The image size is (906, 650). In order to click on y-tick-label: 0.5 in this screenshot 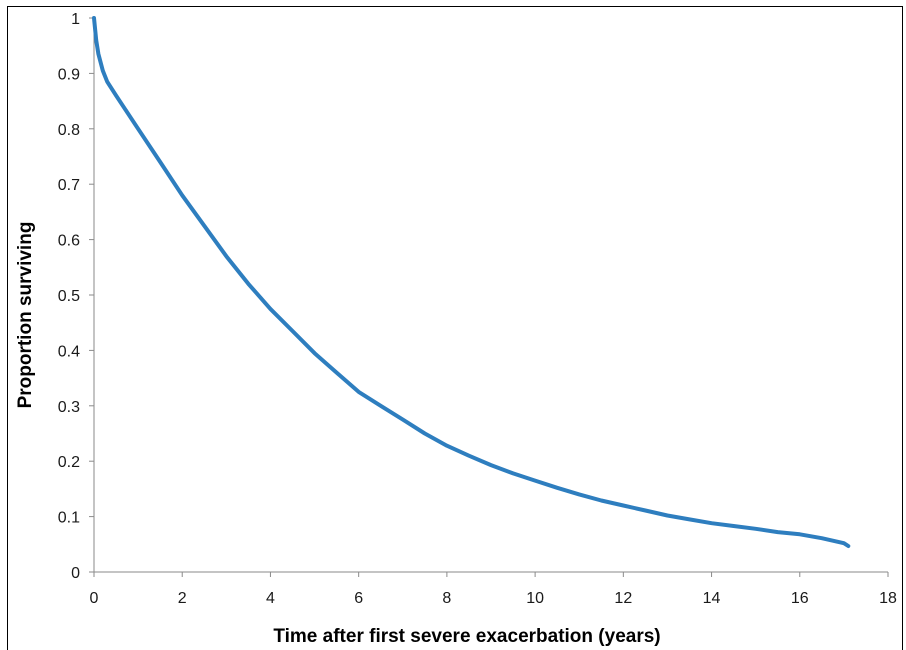, I will do `click(69, 296)`.